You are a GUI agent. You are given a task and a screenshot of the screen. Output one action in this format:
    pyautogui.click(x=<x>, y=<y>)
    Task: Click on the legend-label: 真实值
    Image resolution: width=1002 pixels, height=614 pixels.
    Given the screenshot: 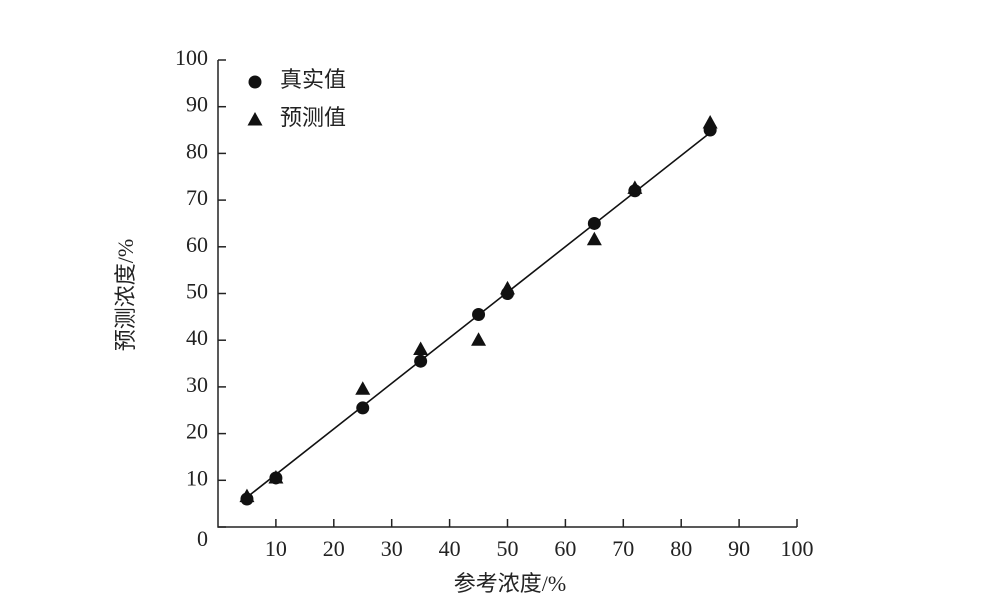 What is the action you would take?
    pyautogui.click(x=313, y=79)
    